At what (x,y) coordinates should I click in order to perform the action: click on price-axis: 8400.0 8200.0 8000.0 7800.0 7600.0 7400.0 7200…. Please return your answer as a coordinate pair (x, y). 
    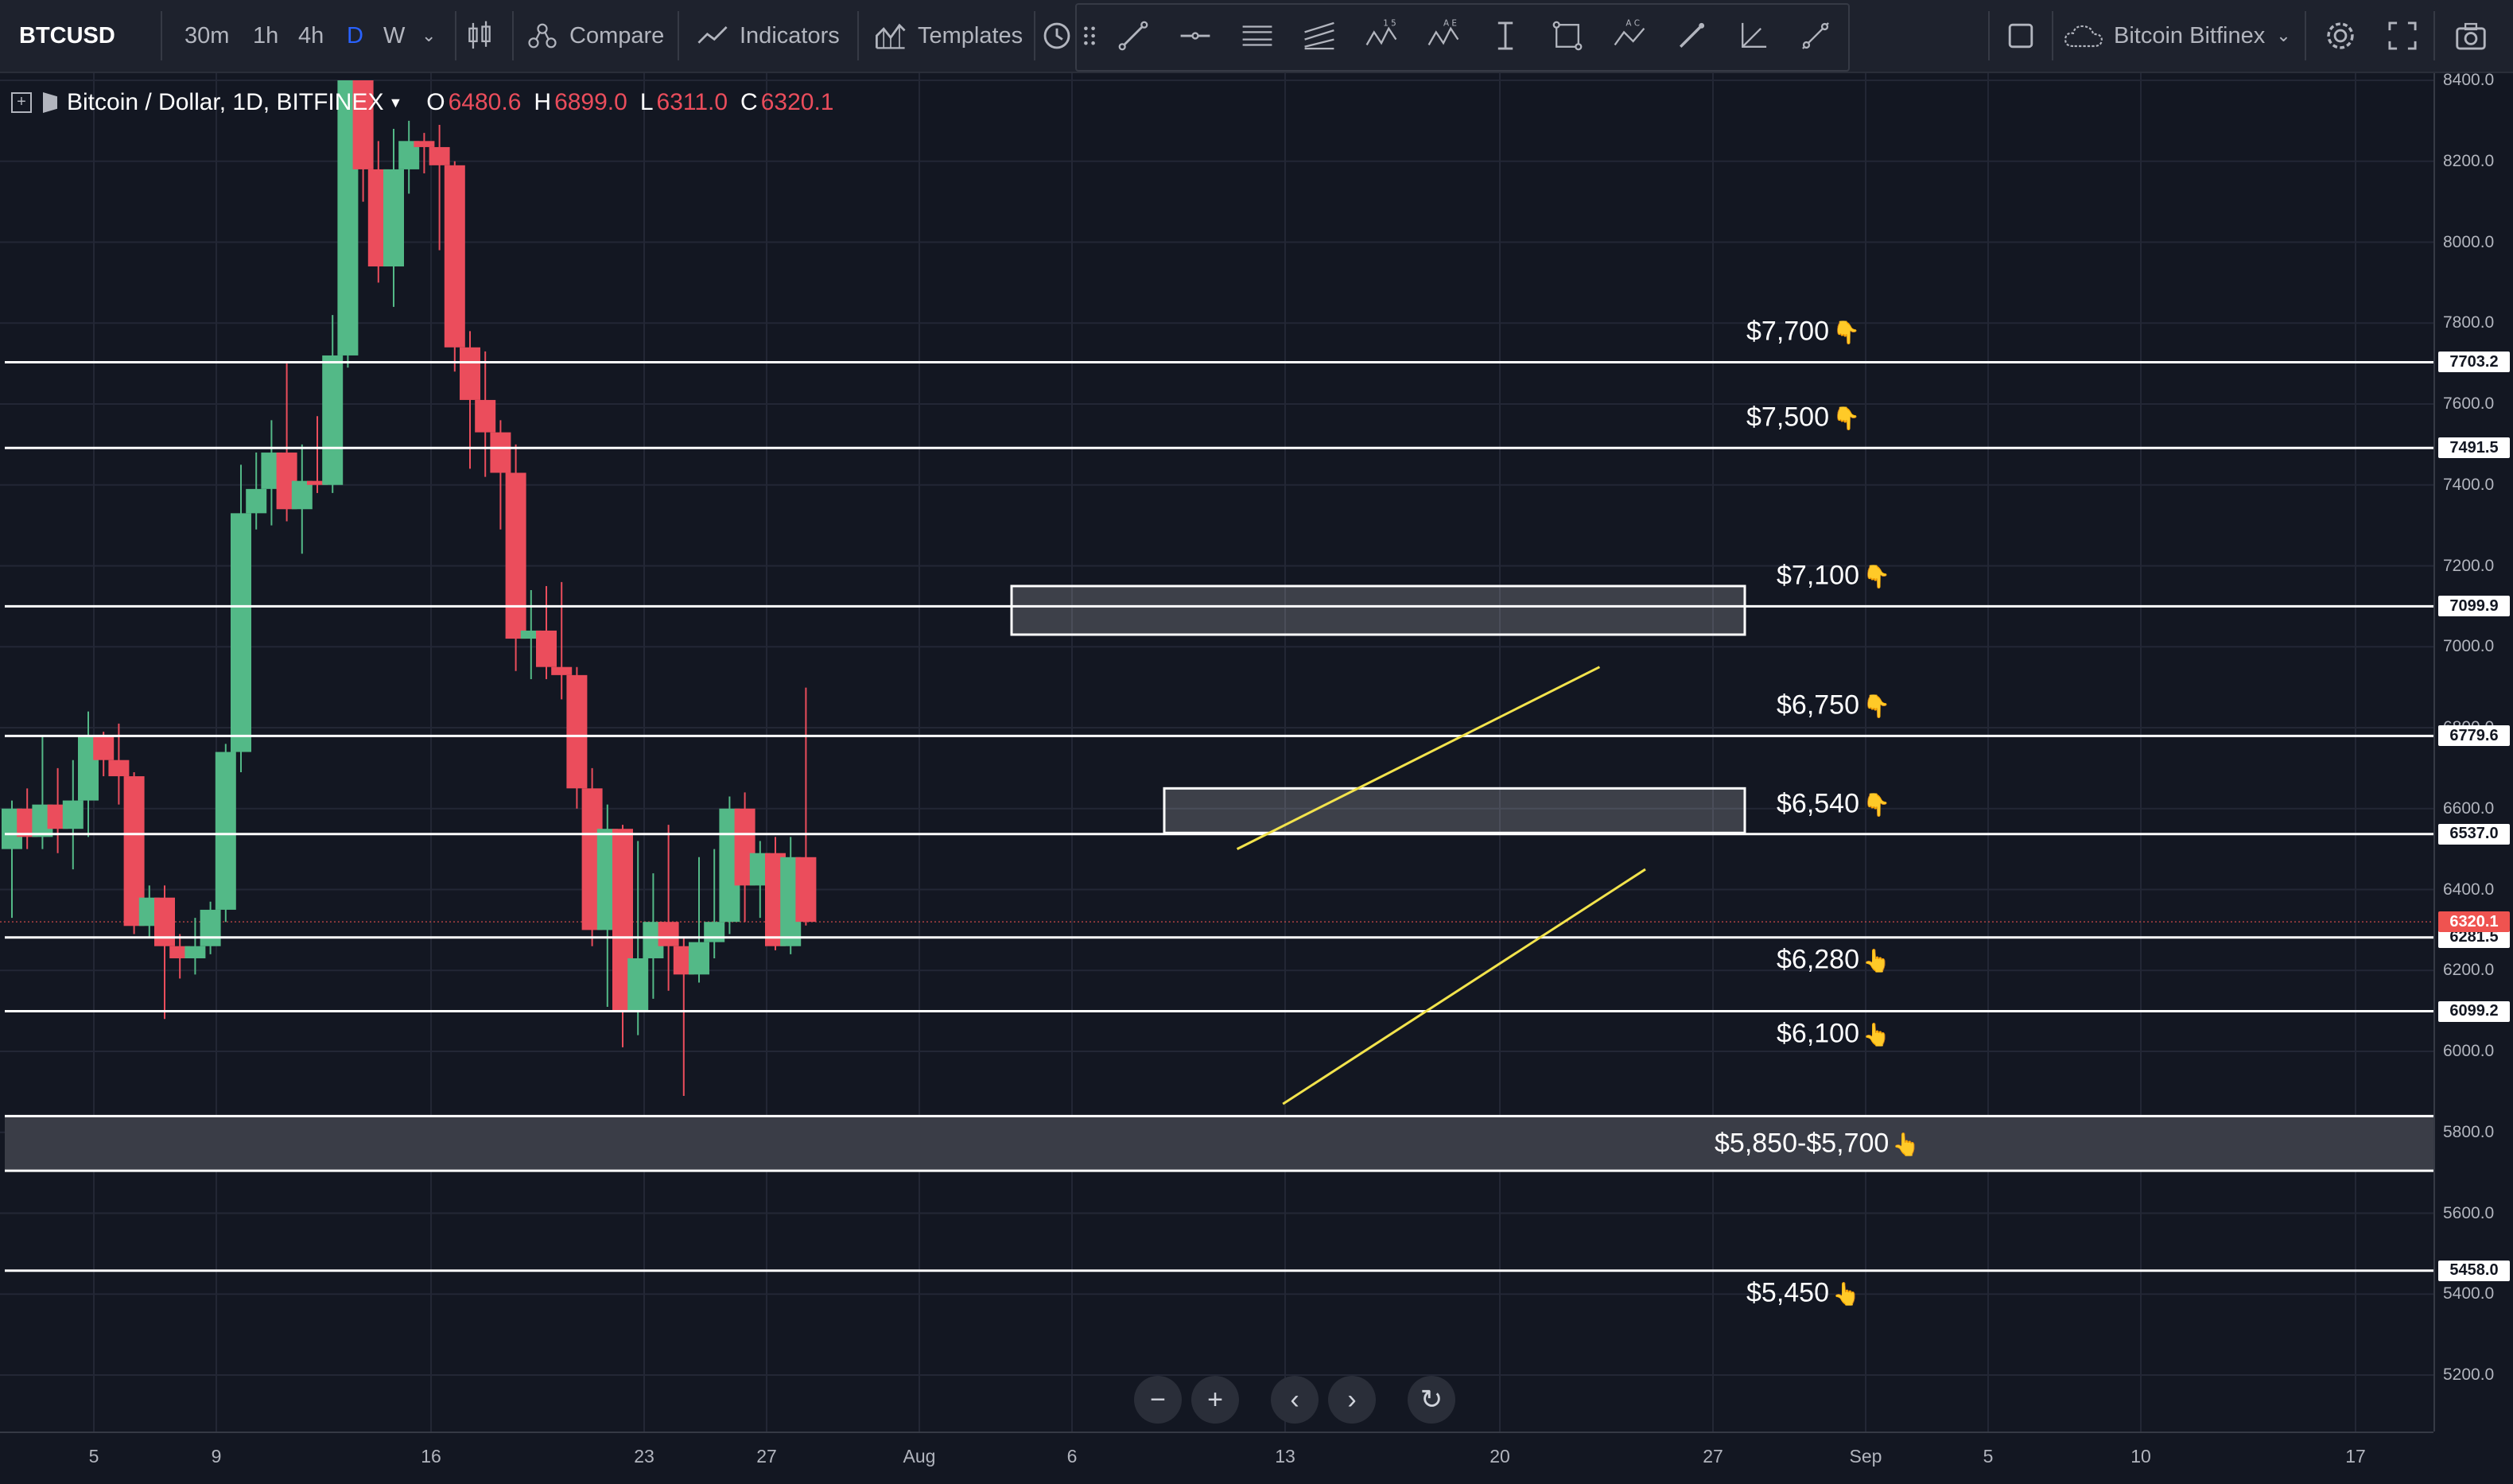
    Looking at the image, I should click on (2473, 751).